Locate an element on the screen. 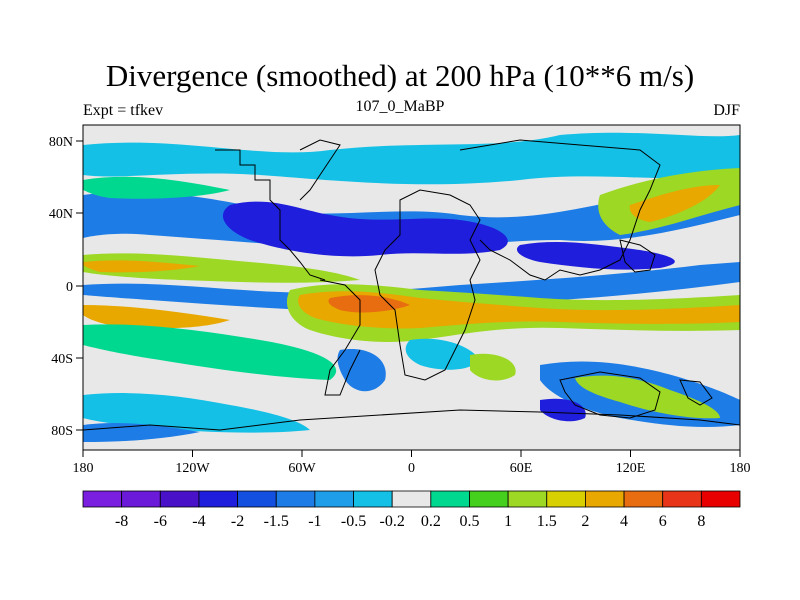 The image size is (800, 600). experiment-label: Expt = tfkev is located at coordinates (123, 110).